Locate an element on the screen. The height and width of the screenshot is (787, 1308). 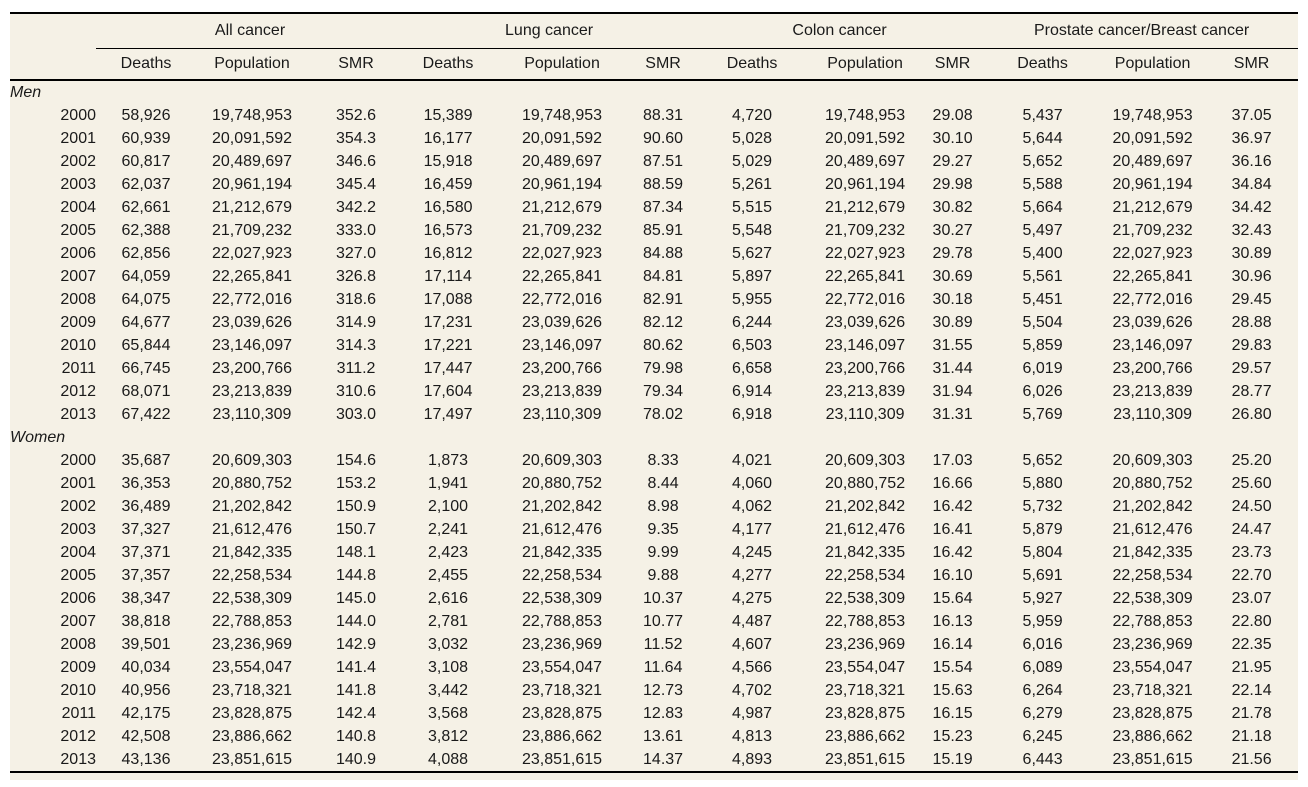
data-cell: 5,588 is located at coordinates (1042, 184).